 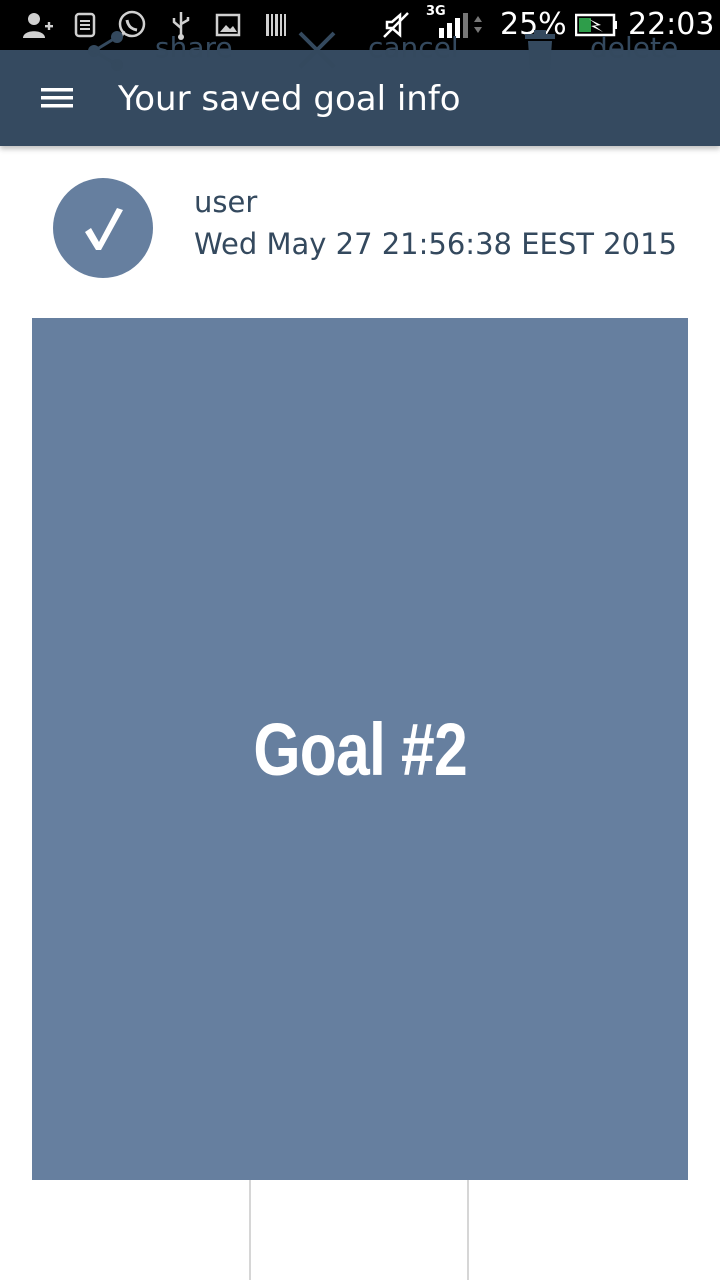 What do you see at coordinates (228, 25) in the screenshot?
I see `image-icon` at bounding box center [228, 25].